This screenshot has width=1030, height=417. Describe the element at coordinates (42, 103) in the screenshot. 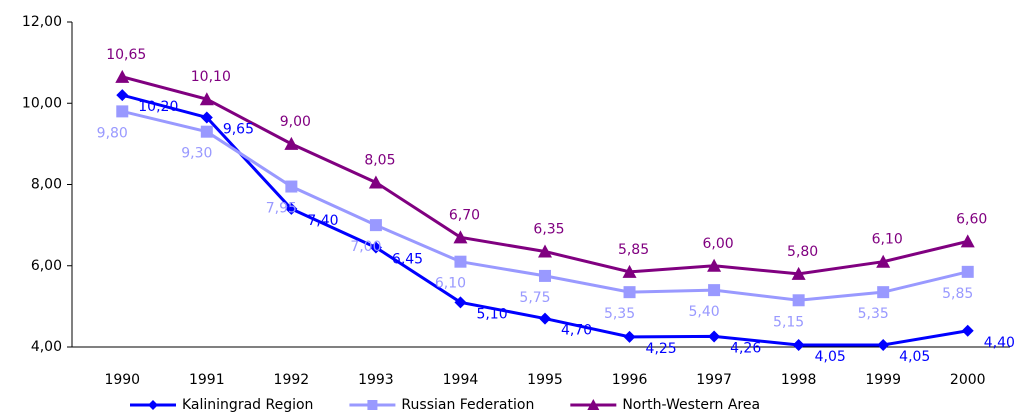

I see `y-tick-label: 10,00` at that location.